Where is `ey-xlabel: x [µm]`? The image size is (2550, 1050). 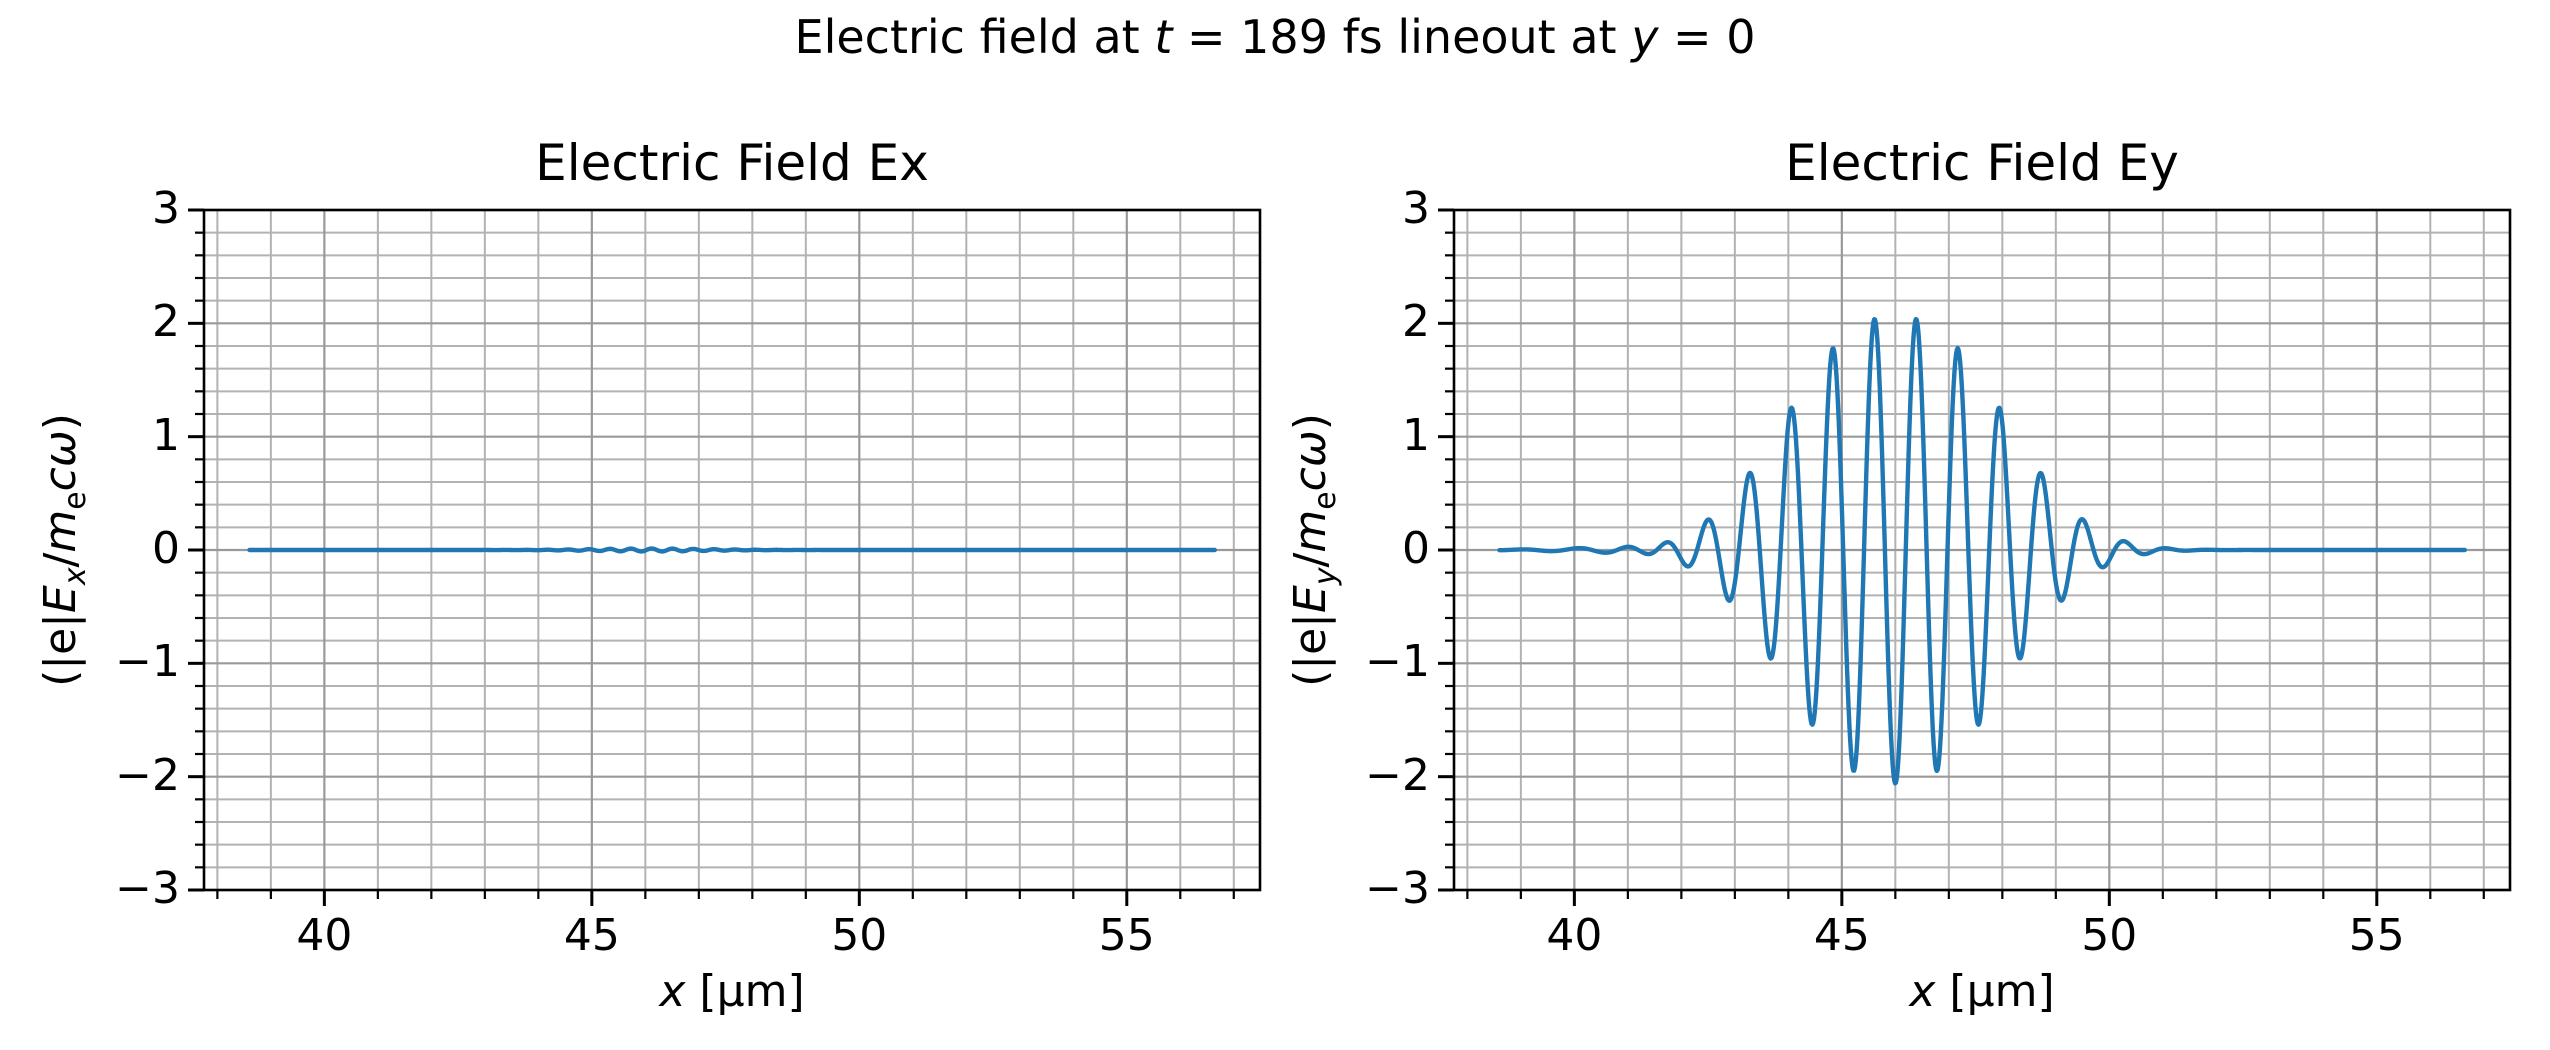
ey-xlabel: x [µm] is located at coordinates (1981, 991).